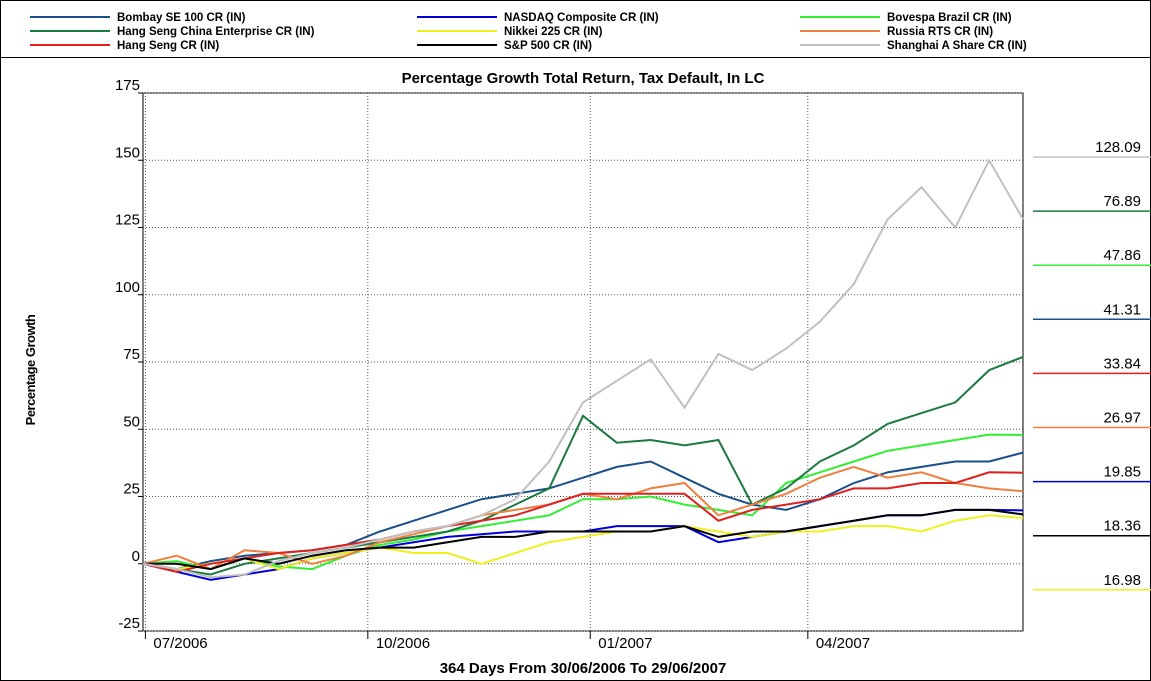 This screenshot has height=681, width=1151. I want to click on x-axis-title: 364 Days From 30/06/2006 To 29/06/2007, so click(583, 668).